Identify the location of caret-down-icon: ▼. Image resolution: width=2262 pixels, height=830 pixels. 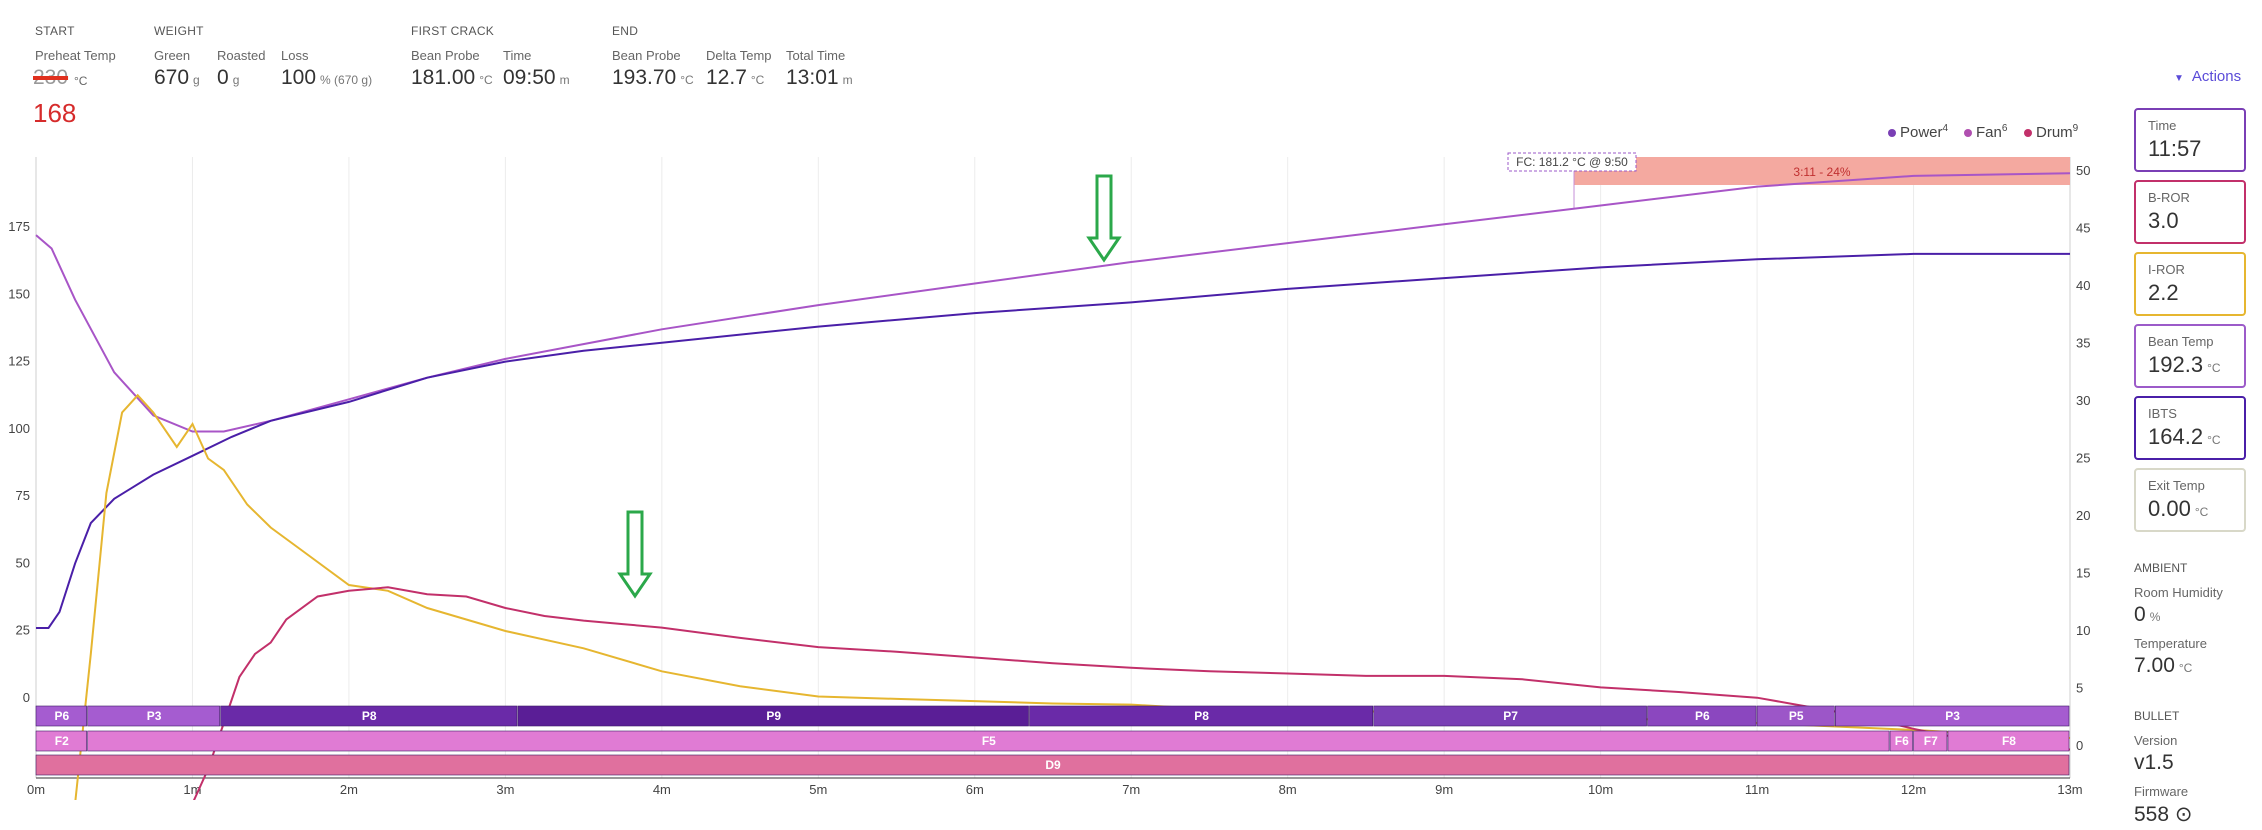
(2179, 78).